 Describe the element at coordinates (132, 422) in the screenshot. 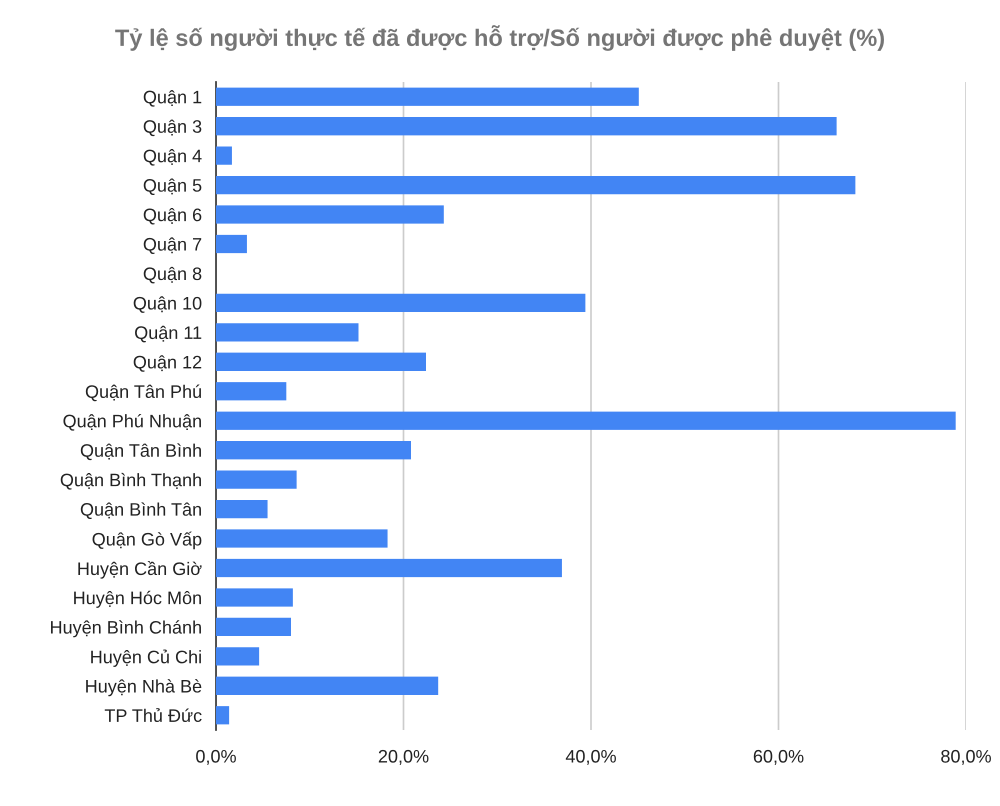

I see `y-tick-label: Quận Phú Nhuận` at that location.